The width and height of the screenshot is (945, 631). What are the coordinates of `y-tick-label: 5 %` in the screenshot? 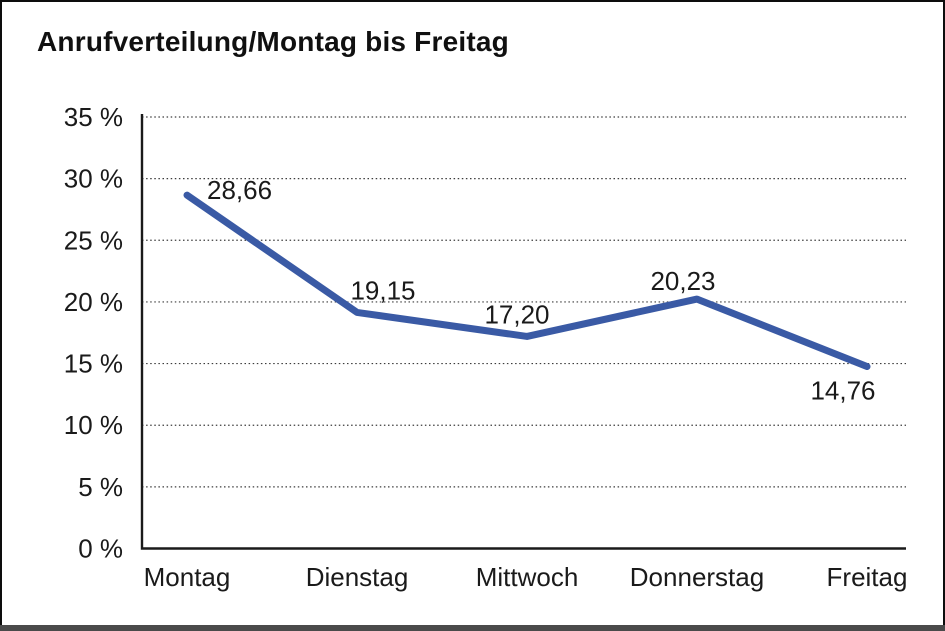 It's located at (100, 487).